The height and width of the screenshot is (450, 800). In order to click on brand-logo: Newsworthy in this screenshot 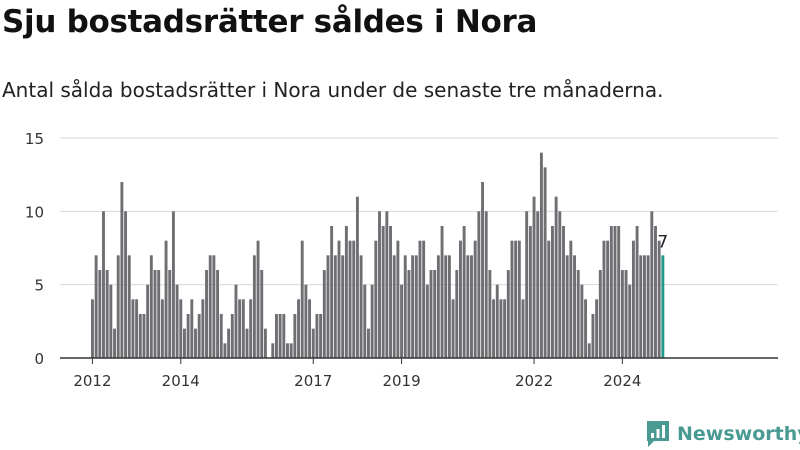, I will do `click(722, 434)`.